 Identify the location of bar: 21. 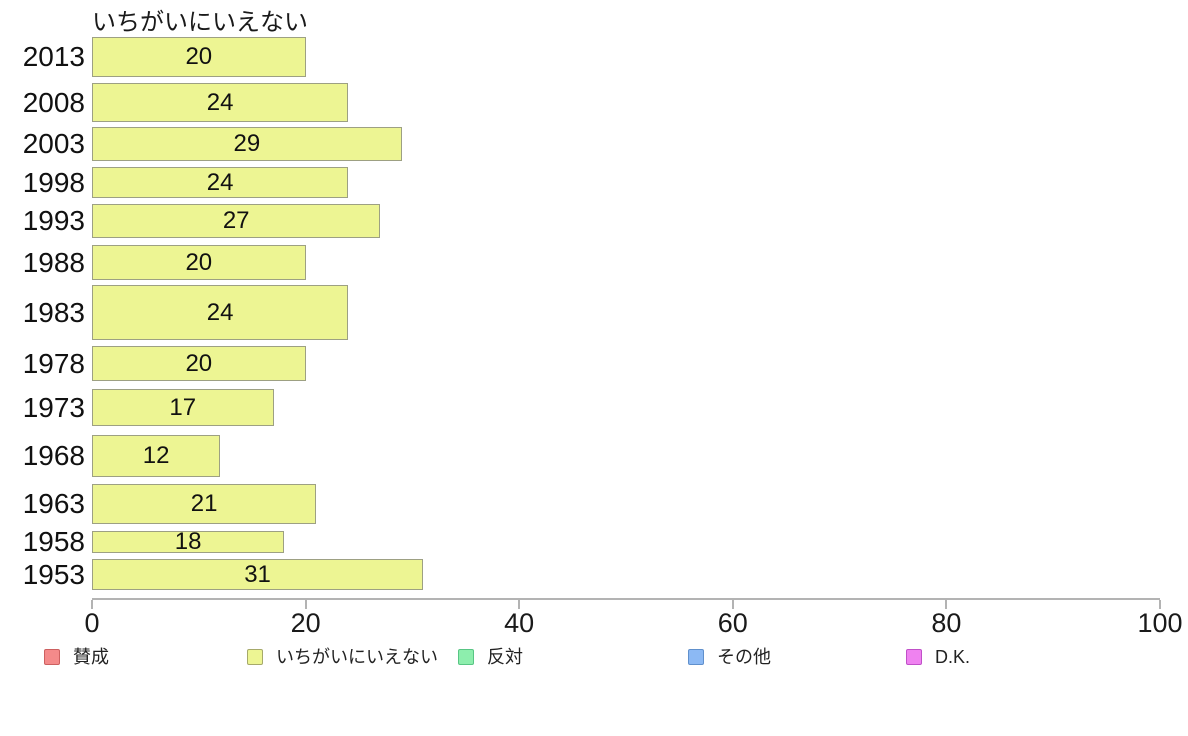
(204, 504).